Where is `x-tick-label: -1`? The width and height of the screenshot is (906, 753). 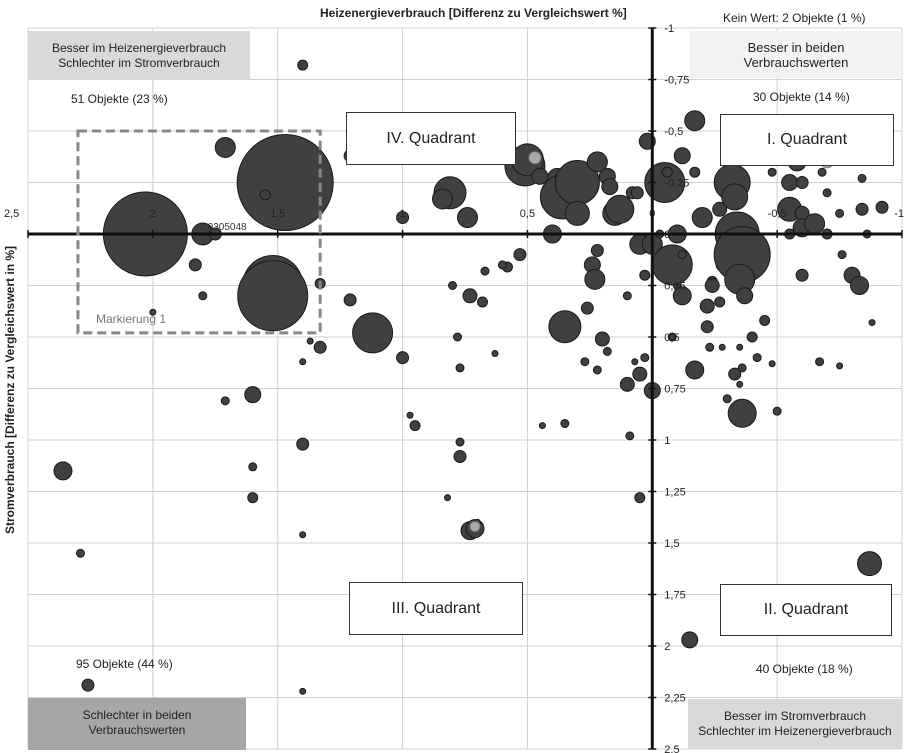
x-tick-label: -1 is located at coordinates (899, 214).